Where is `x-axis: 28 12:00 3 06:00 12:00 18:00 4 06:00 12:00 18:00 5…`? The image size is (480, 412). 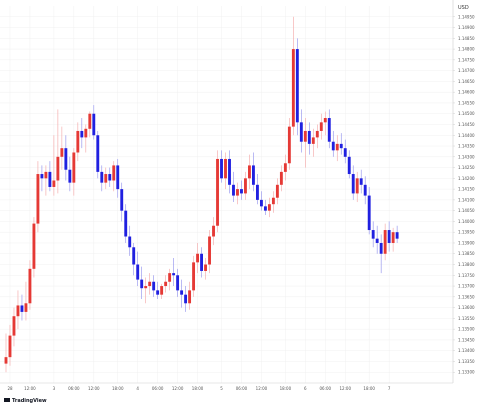
x-axis: 28 12:00 3 06:00 12:00 18:00 4 06:00 12:00 18:00 5… is located at coordinates (226, 386).